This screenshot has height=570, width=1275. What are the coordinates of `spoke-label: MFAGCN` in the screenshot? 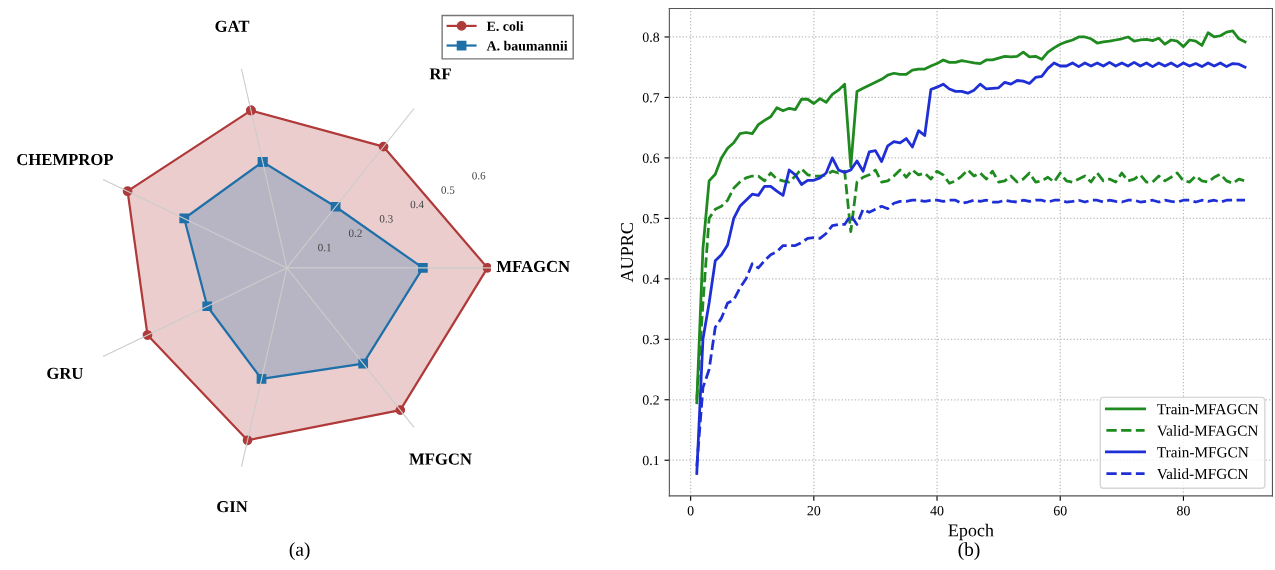 It's located at (533, 266).